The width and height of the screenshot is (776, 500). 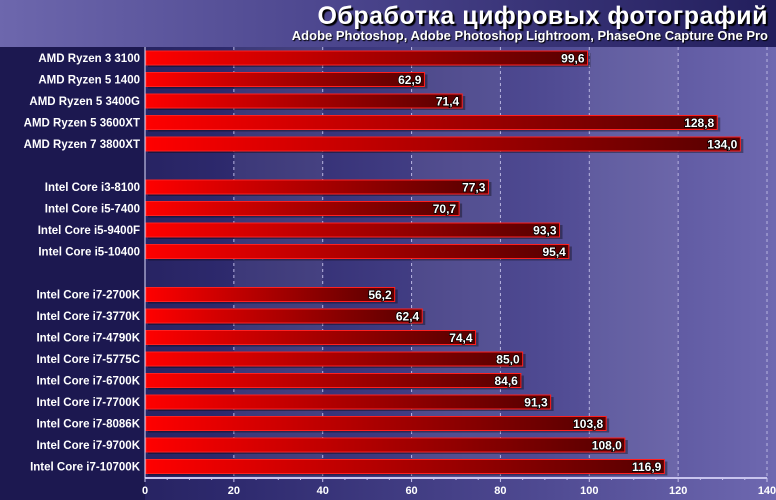 What do you see at coordinates (89, 81) in the screenshot?
I see `y-category-label: AMD Ryzen 5 1400` at bounding box center [89, 81].